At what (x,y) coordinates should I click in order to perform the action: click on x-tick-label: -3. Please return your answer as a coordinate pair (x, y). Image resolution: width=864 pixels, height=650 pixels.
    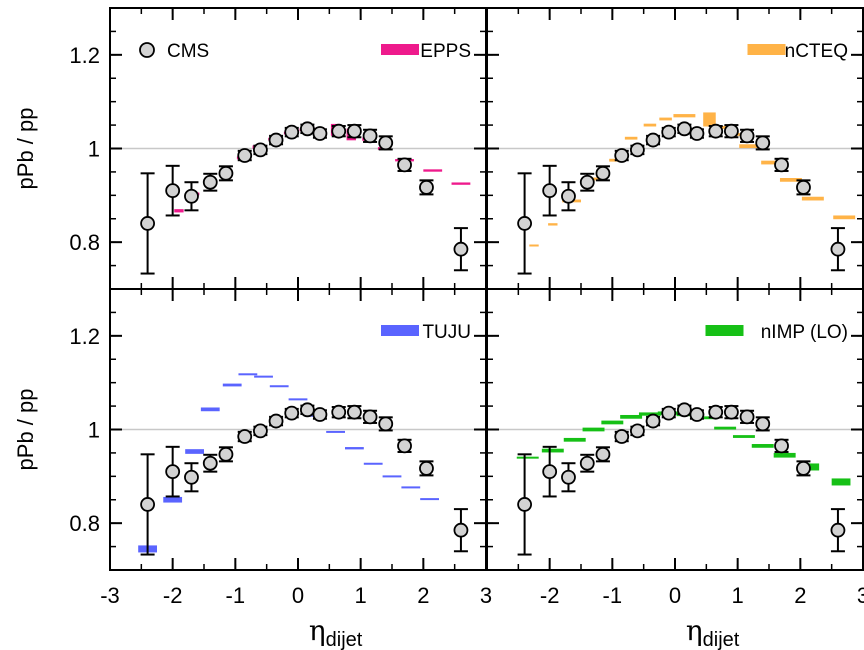
    Looking at the image, I should click on (110, 595).